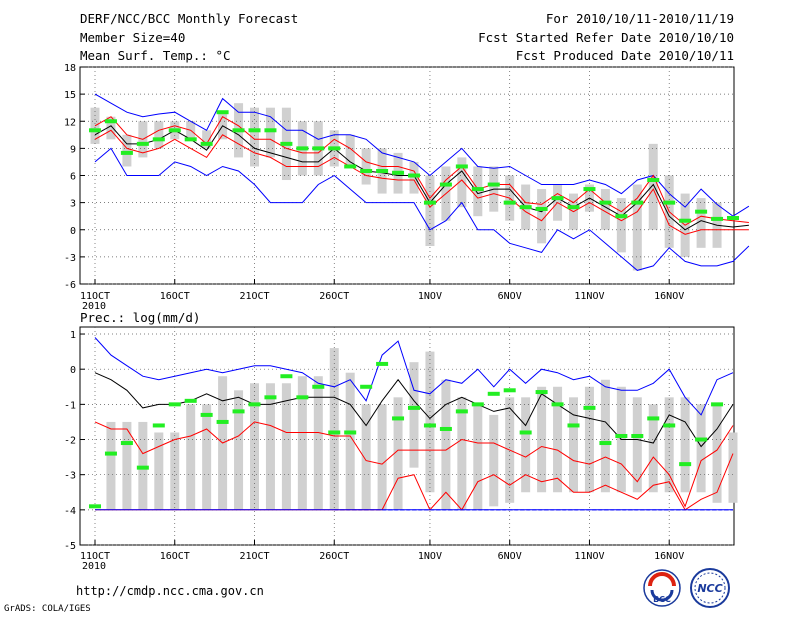 This screenshot has height=618, width=800. Describe the element at coordinates (73, 335) in the screenshot. I see `y-tick-label: 1` at that location.